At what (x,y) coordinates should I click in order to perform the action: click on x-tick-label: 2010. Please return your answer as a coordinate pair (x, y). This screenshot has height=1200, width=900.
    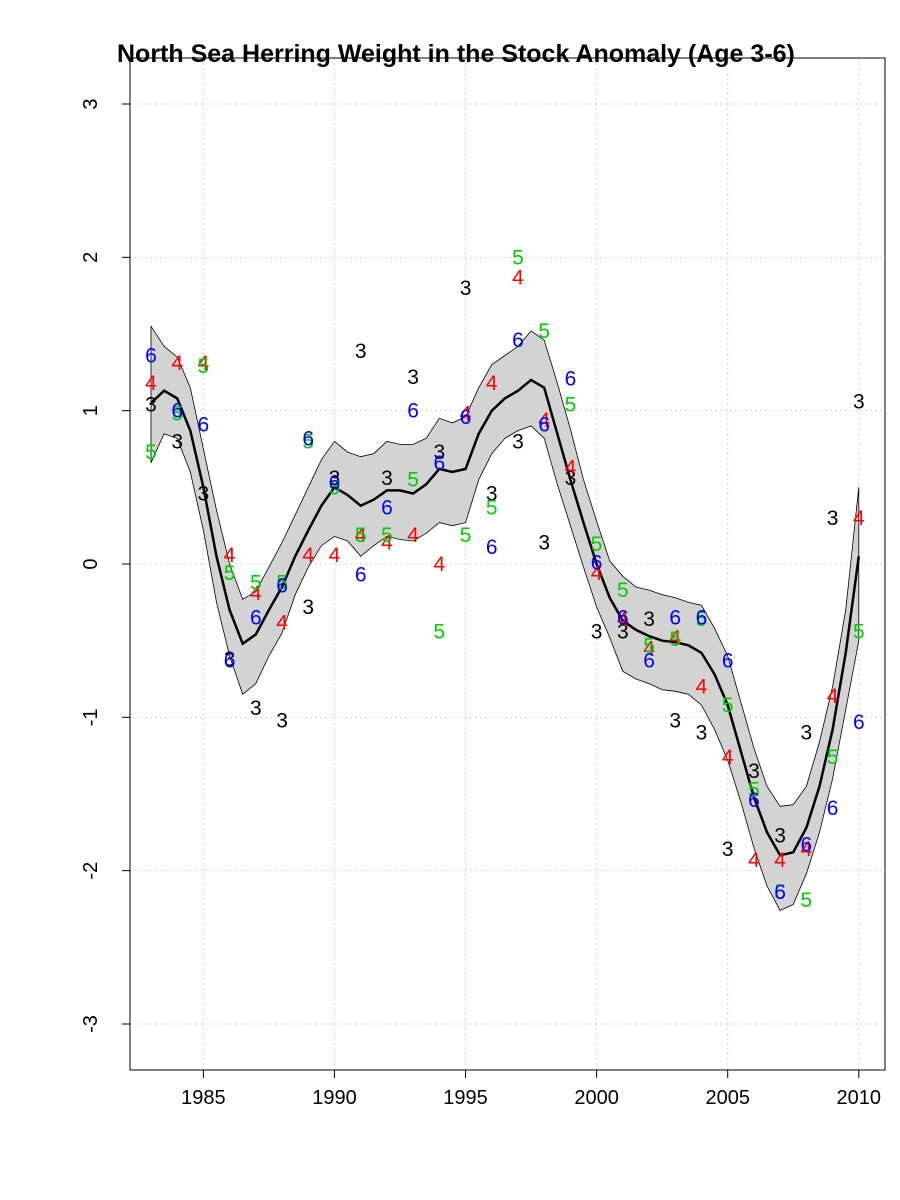
    Looking at the image, I should click on (859, 1098).